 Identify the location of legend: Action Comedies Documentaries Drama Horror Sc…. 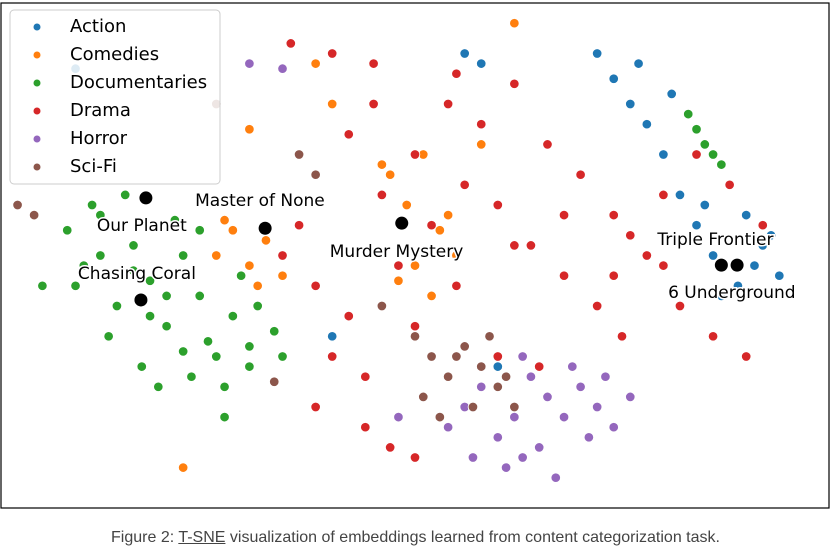
(115, 97).